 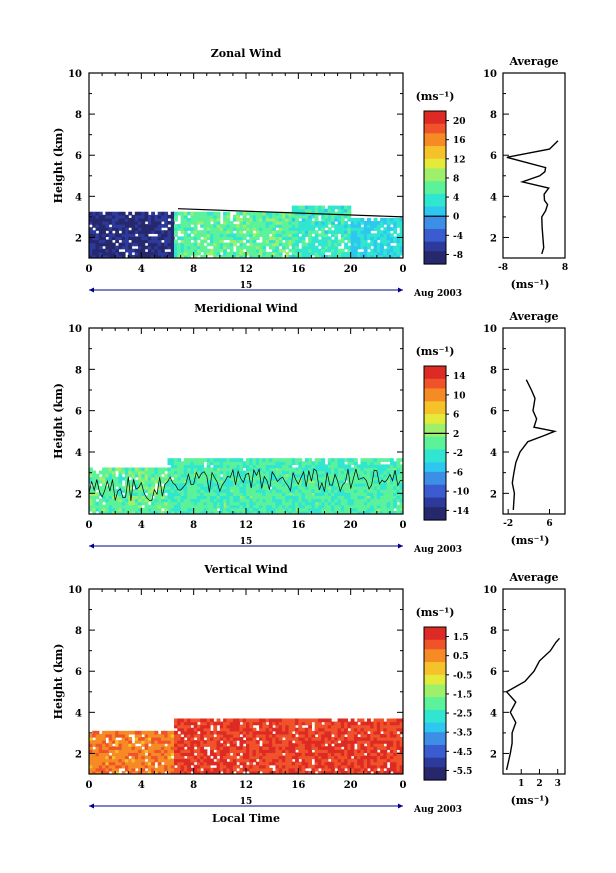 I want to click on colorbar-segment, so click(x=435, y=246).